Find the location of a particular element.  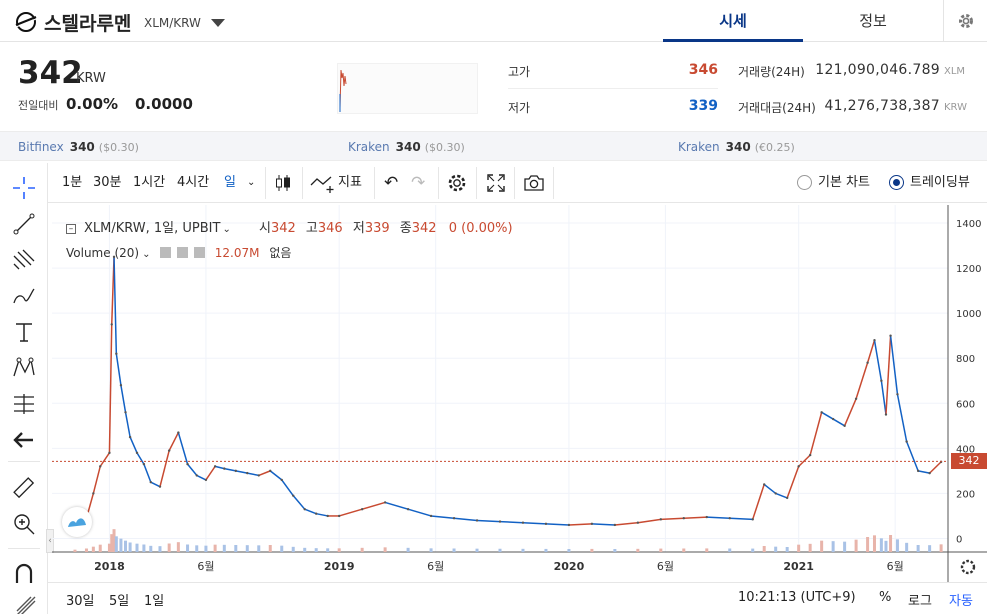

undo-icon: ↶ is located at coordinates (391, 183).